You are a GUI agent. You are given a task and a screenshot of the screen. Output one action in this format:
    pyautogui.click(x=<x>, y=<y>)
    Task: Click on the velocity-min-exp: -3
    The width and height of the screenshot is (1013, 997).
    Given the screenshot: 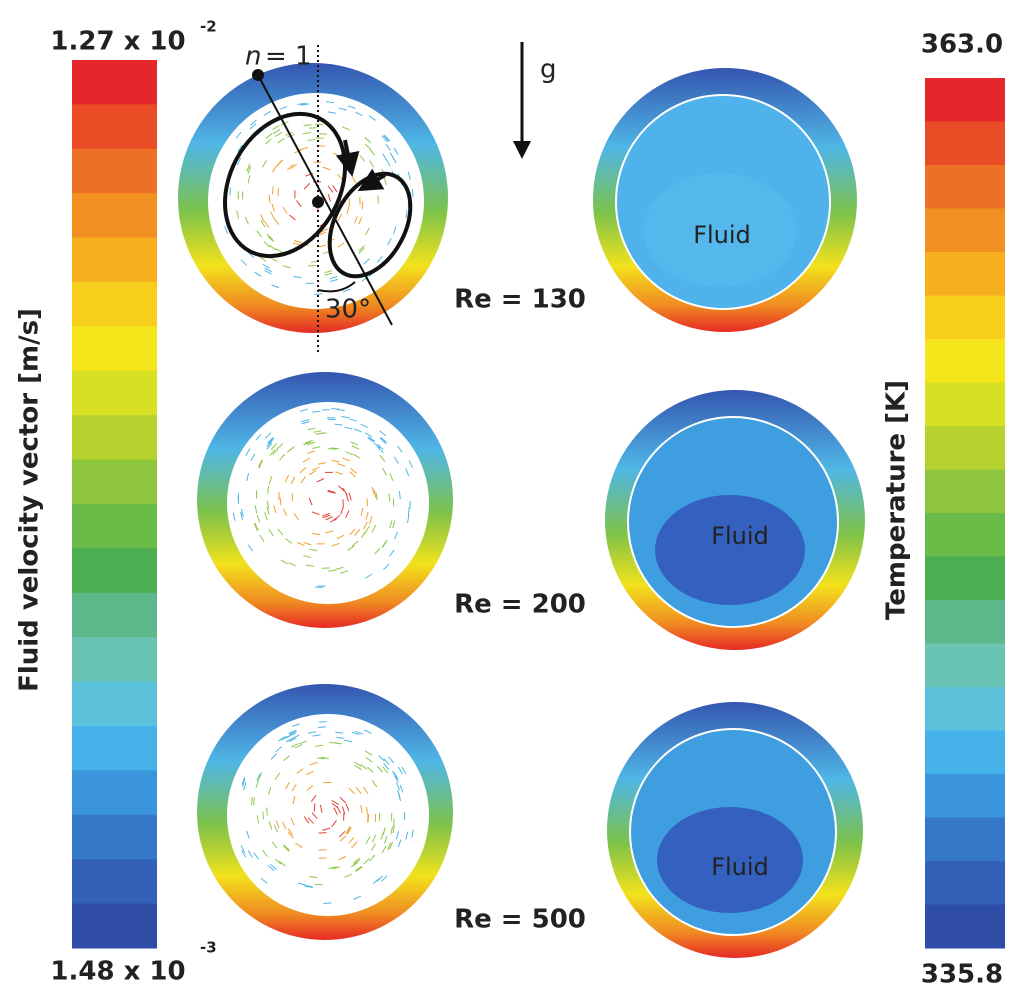 What is the action you would take?
    pyautogui.click(x=208, y=948)
    